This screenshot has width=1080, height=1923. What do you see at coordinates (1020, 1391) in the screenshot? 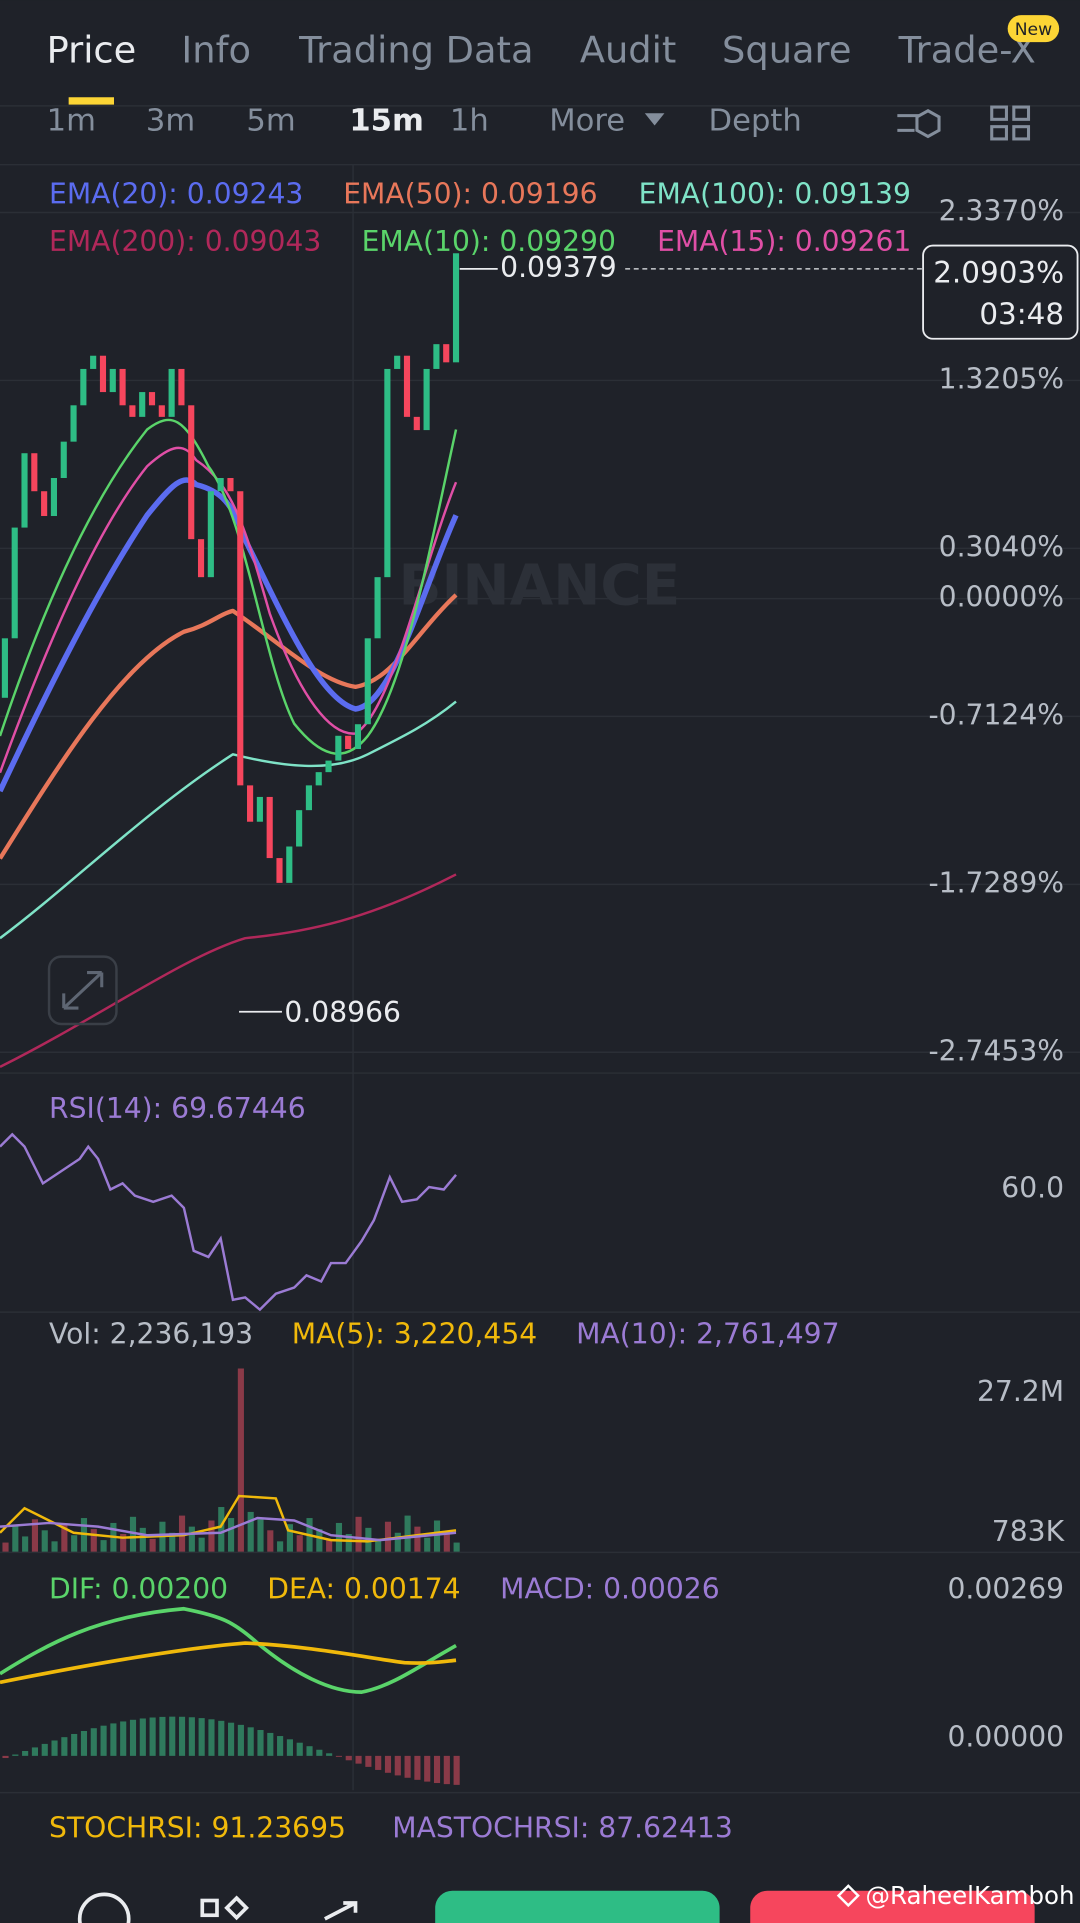
I see `vol-axis: 27.2M` at bounding box center [1020, 1391].